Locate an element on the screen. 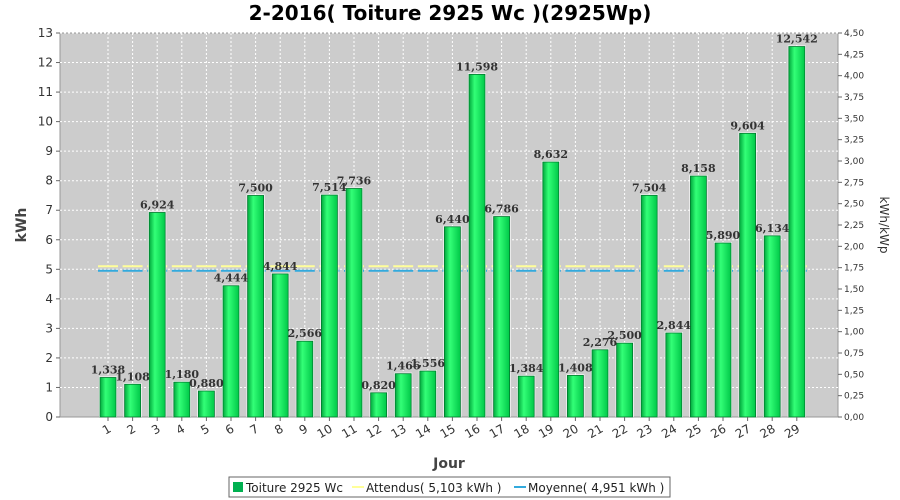 Image resolution: width=900 pixels, height=500 pixels. x-tick-label: 5 is located at coordinates (205, 429).